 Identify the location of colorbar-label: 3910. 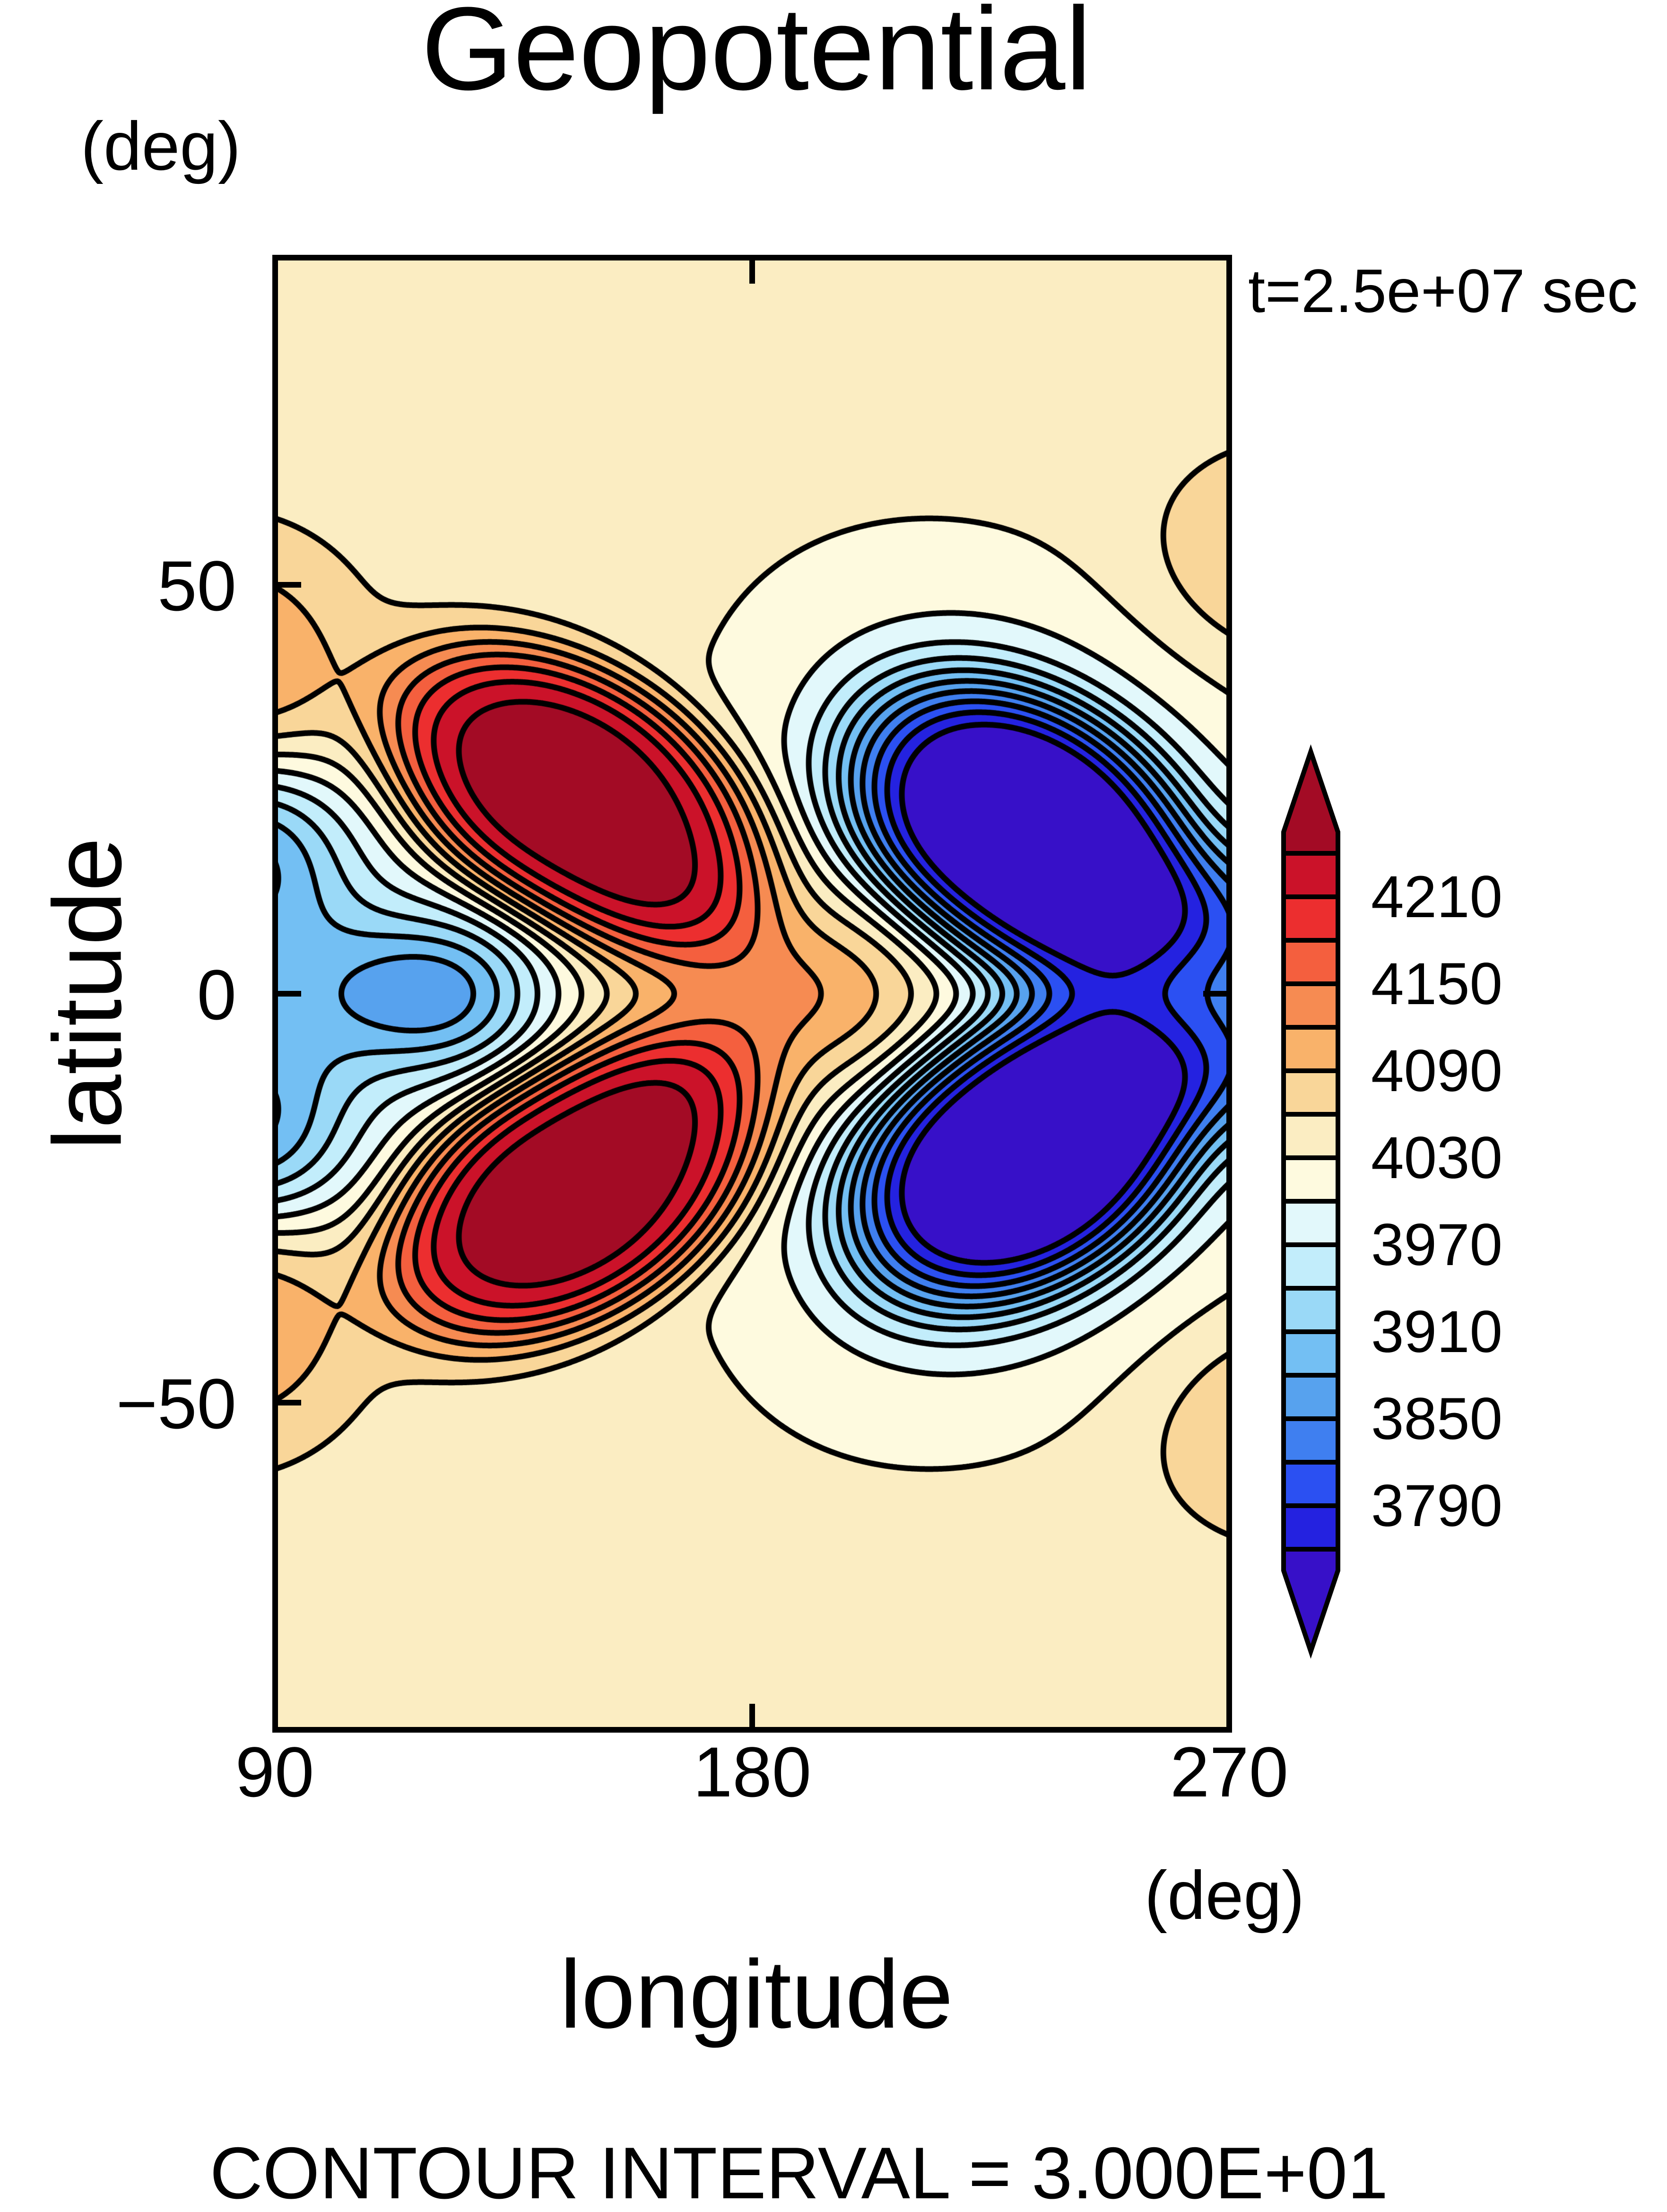
(1437, 1332).